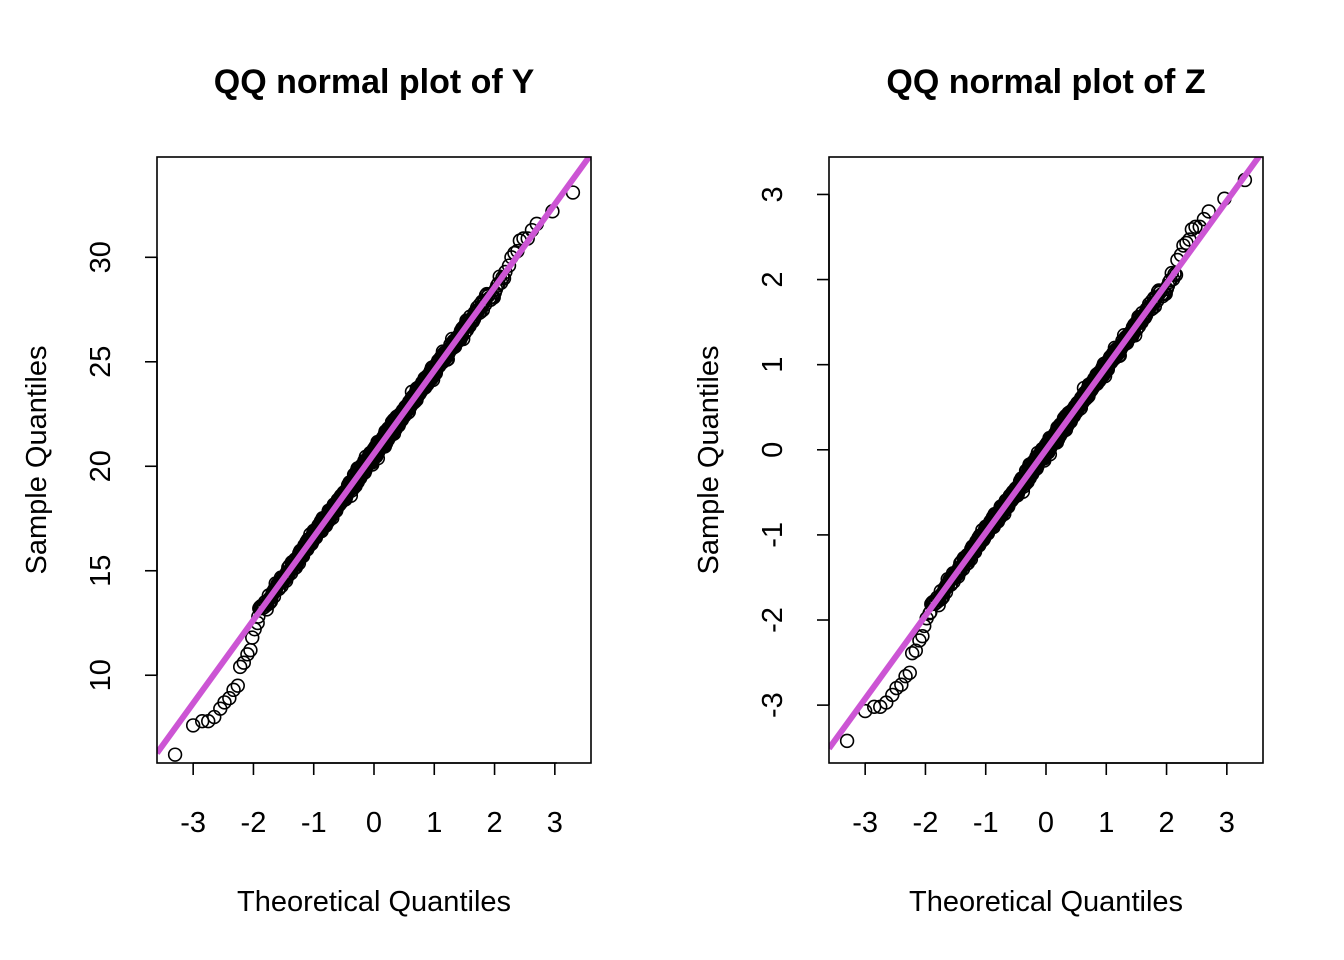  I want to click on chart-title: QQ normal plot of Y, so click(374, 82).